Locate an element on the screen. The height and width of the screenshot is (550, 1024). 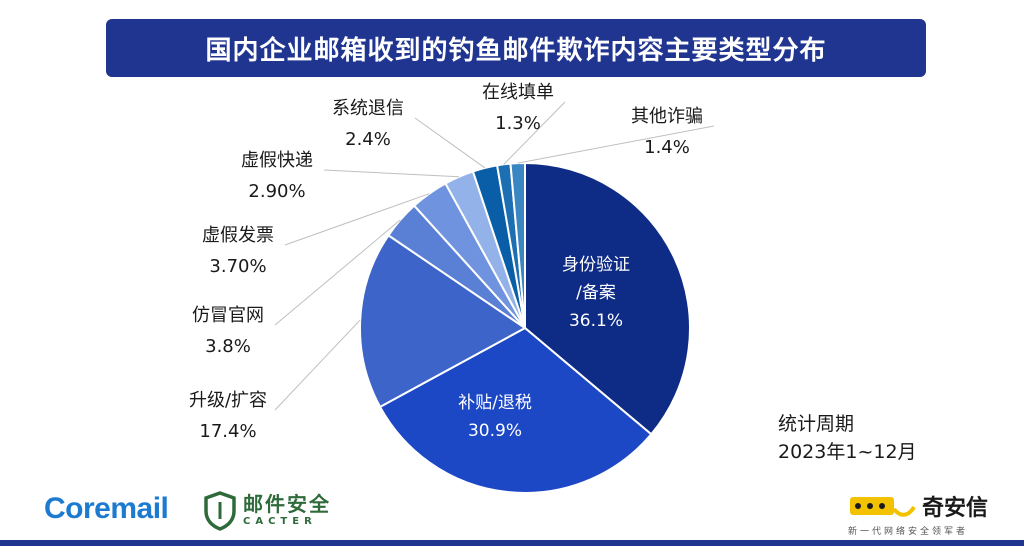
qianxin-slogan: 新一代网络安全领军者 is located at coordinates (908, 532).